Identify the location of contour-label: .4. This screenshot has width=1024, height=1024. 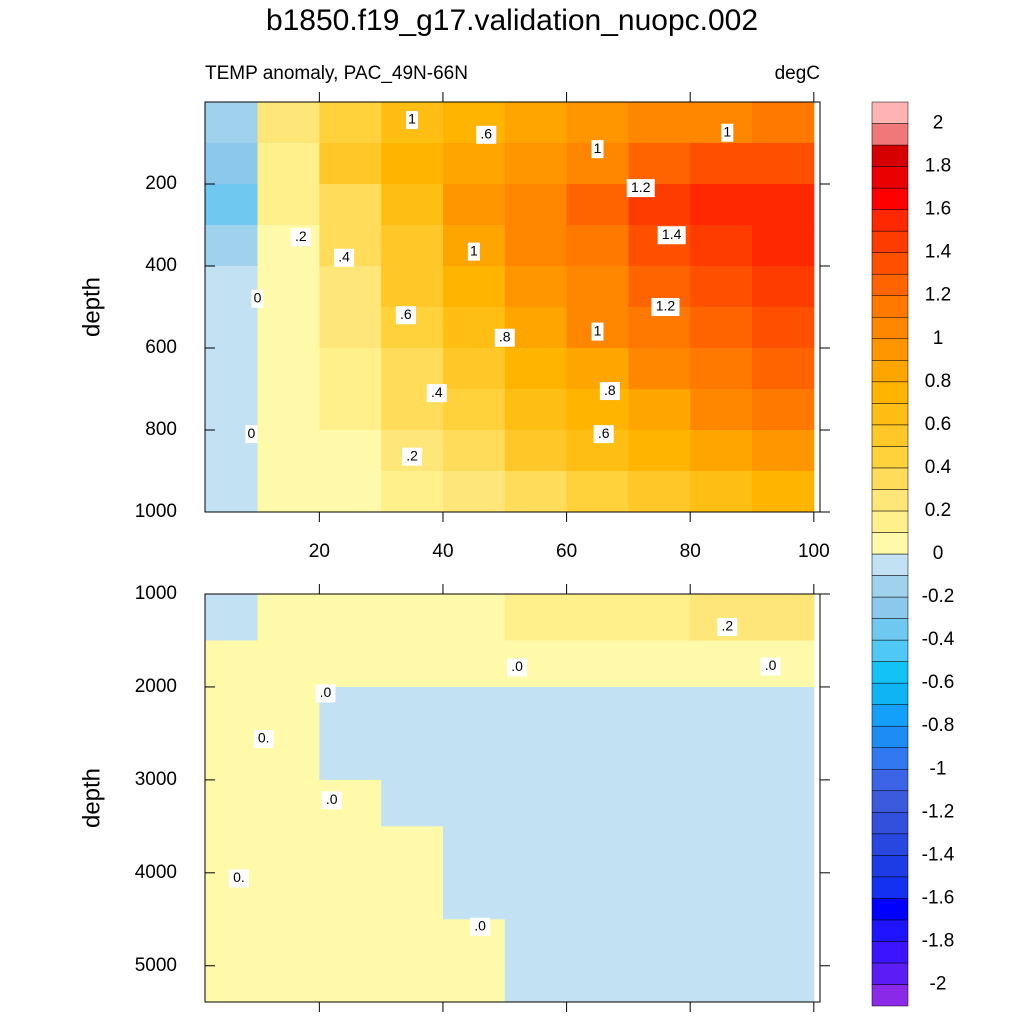
(344, 257).